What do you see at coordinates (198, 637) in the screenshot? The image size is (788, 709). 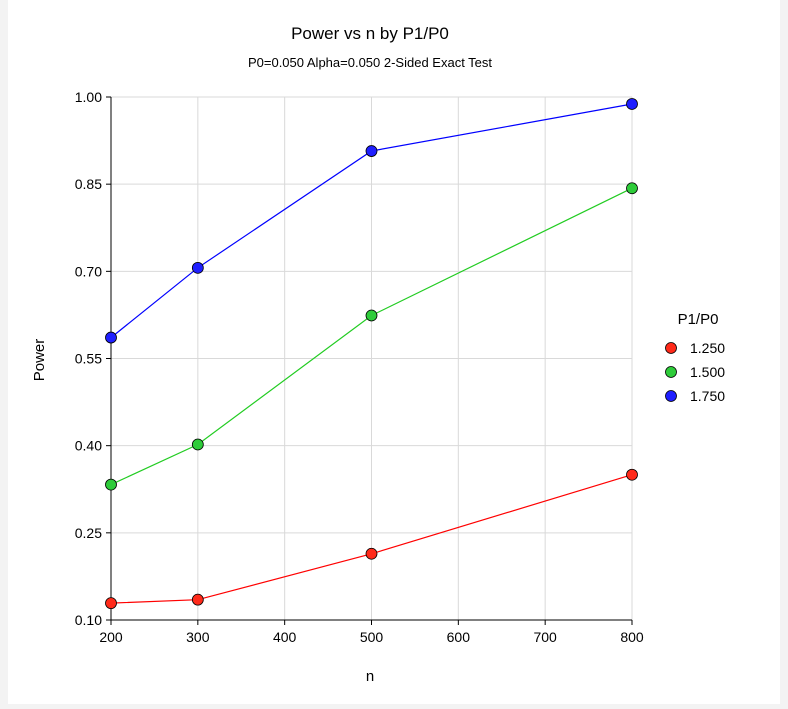 I see `x-tick-label: 300` at bounding box center [198, 637].